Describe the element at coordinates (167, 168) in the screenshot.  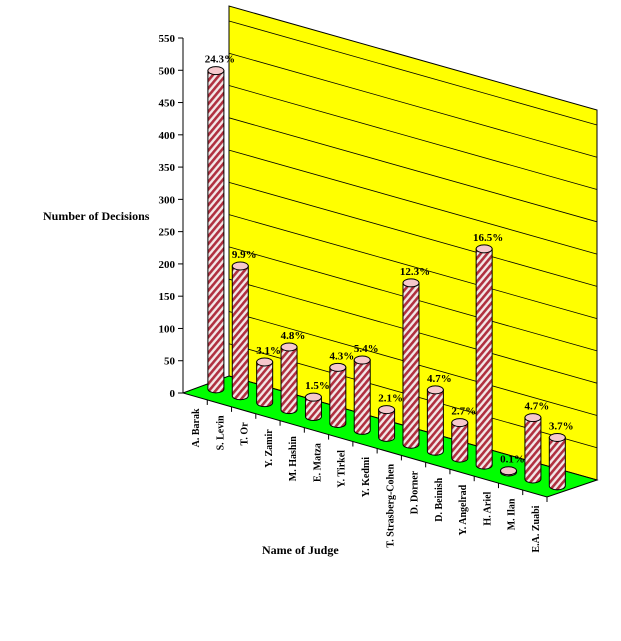
I see `y-tick-label: 350` at that location.